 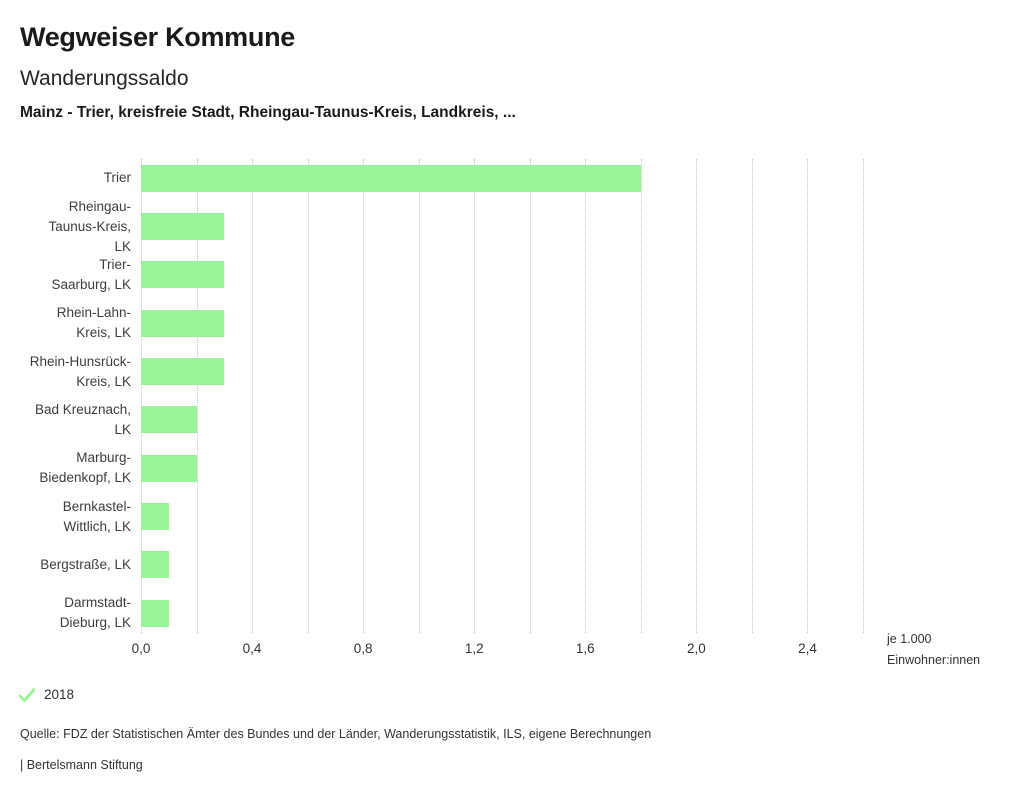 What do you see at coordinates (27, 694) in the screenshot?
I see `check-icon` at bounding box center [27, 694].